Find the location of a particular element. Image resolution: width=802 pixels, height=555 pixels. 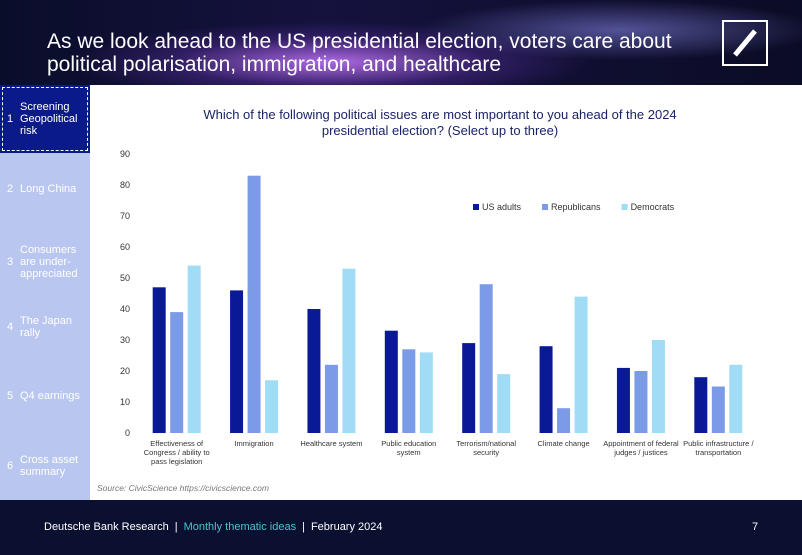

footer-text: February 2024 is located at coordinates (346, 527).